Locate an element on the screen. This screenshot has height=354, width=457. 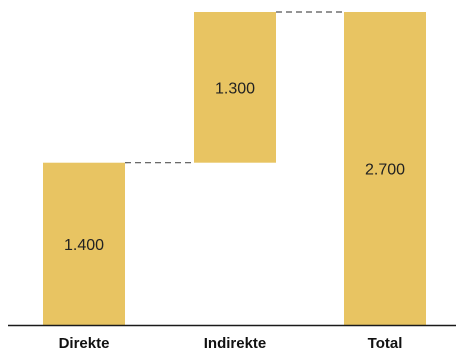
value-label-indirekte: 1.300 is located at coordinates (235, 88).